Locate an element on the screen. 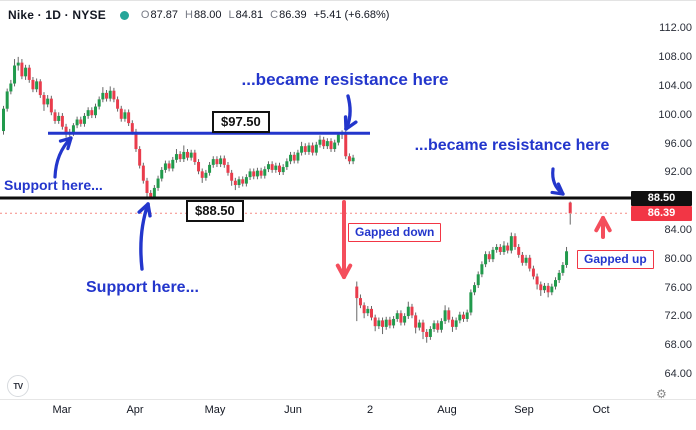 This screenshot has height=430, width=696. ohlc-field-o: O87.87 is located at coordinates (159, 15).